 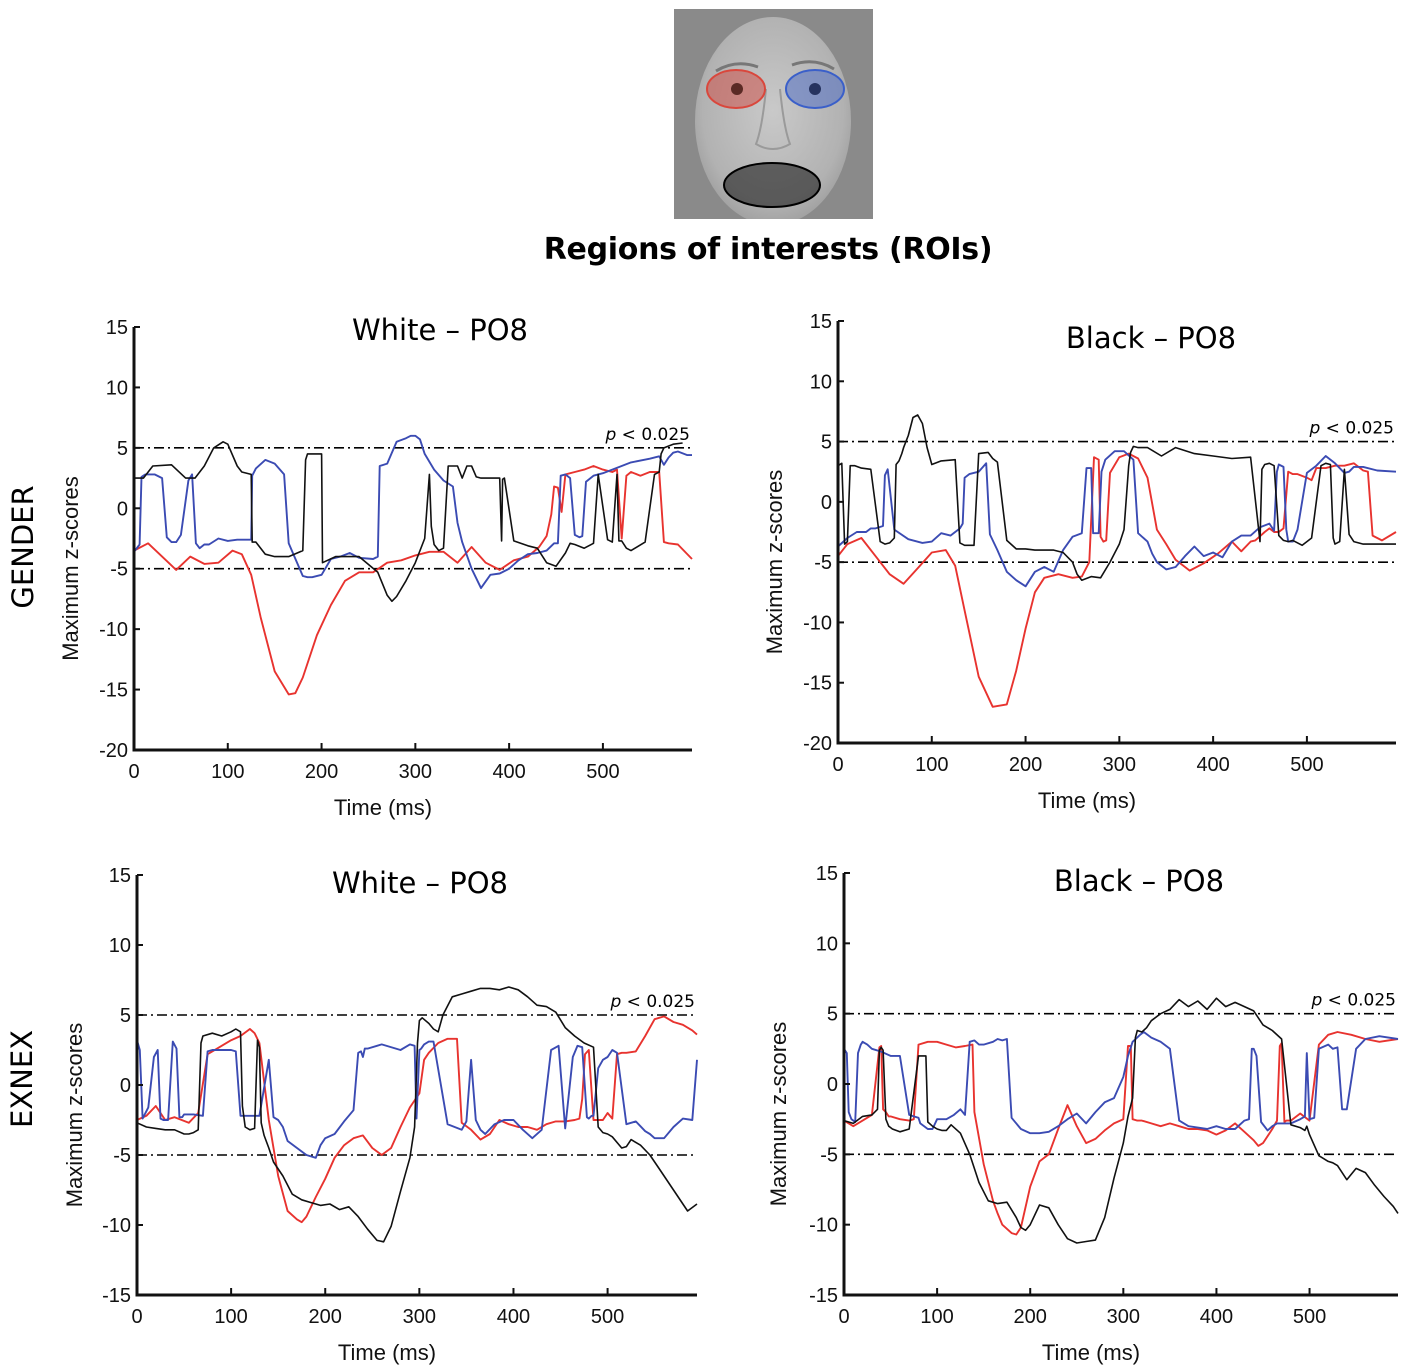 I want to click on left-iris, so click(x=737, y=89).